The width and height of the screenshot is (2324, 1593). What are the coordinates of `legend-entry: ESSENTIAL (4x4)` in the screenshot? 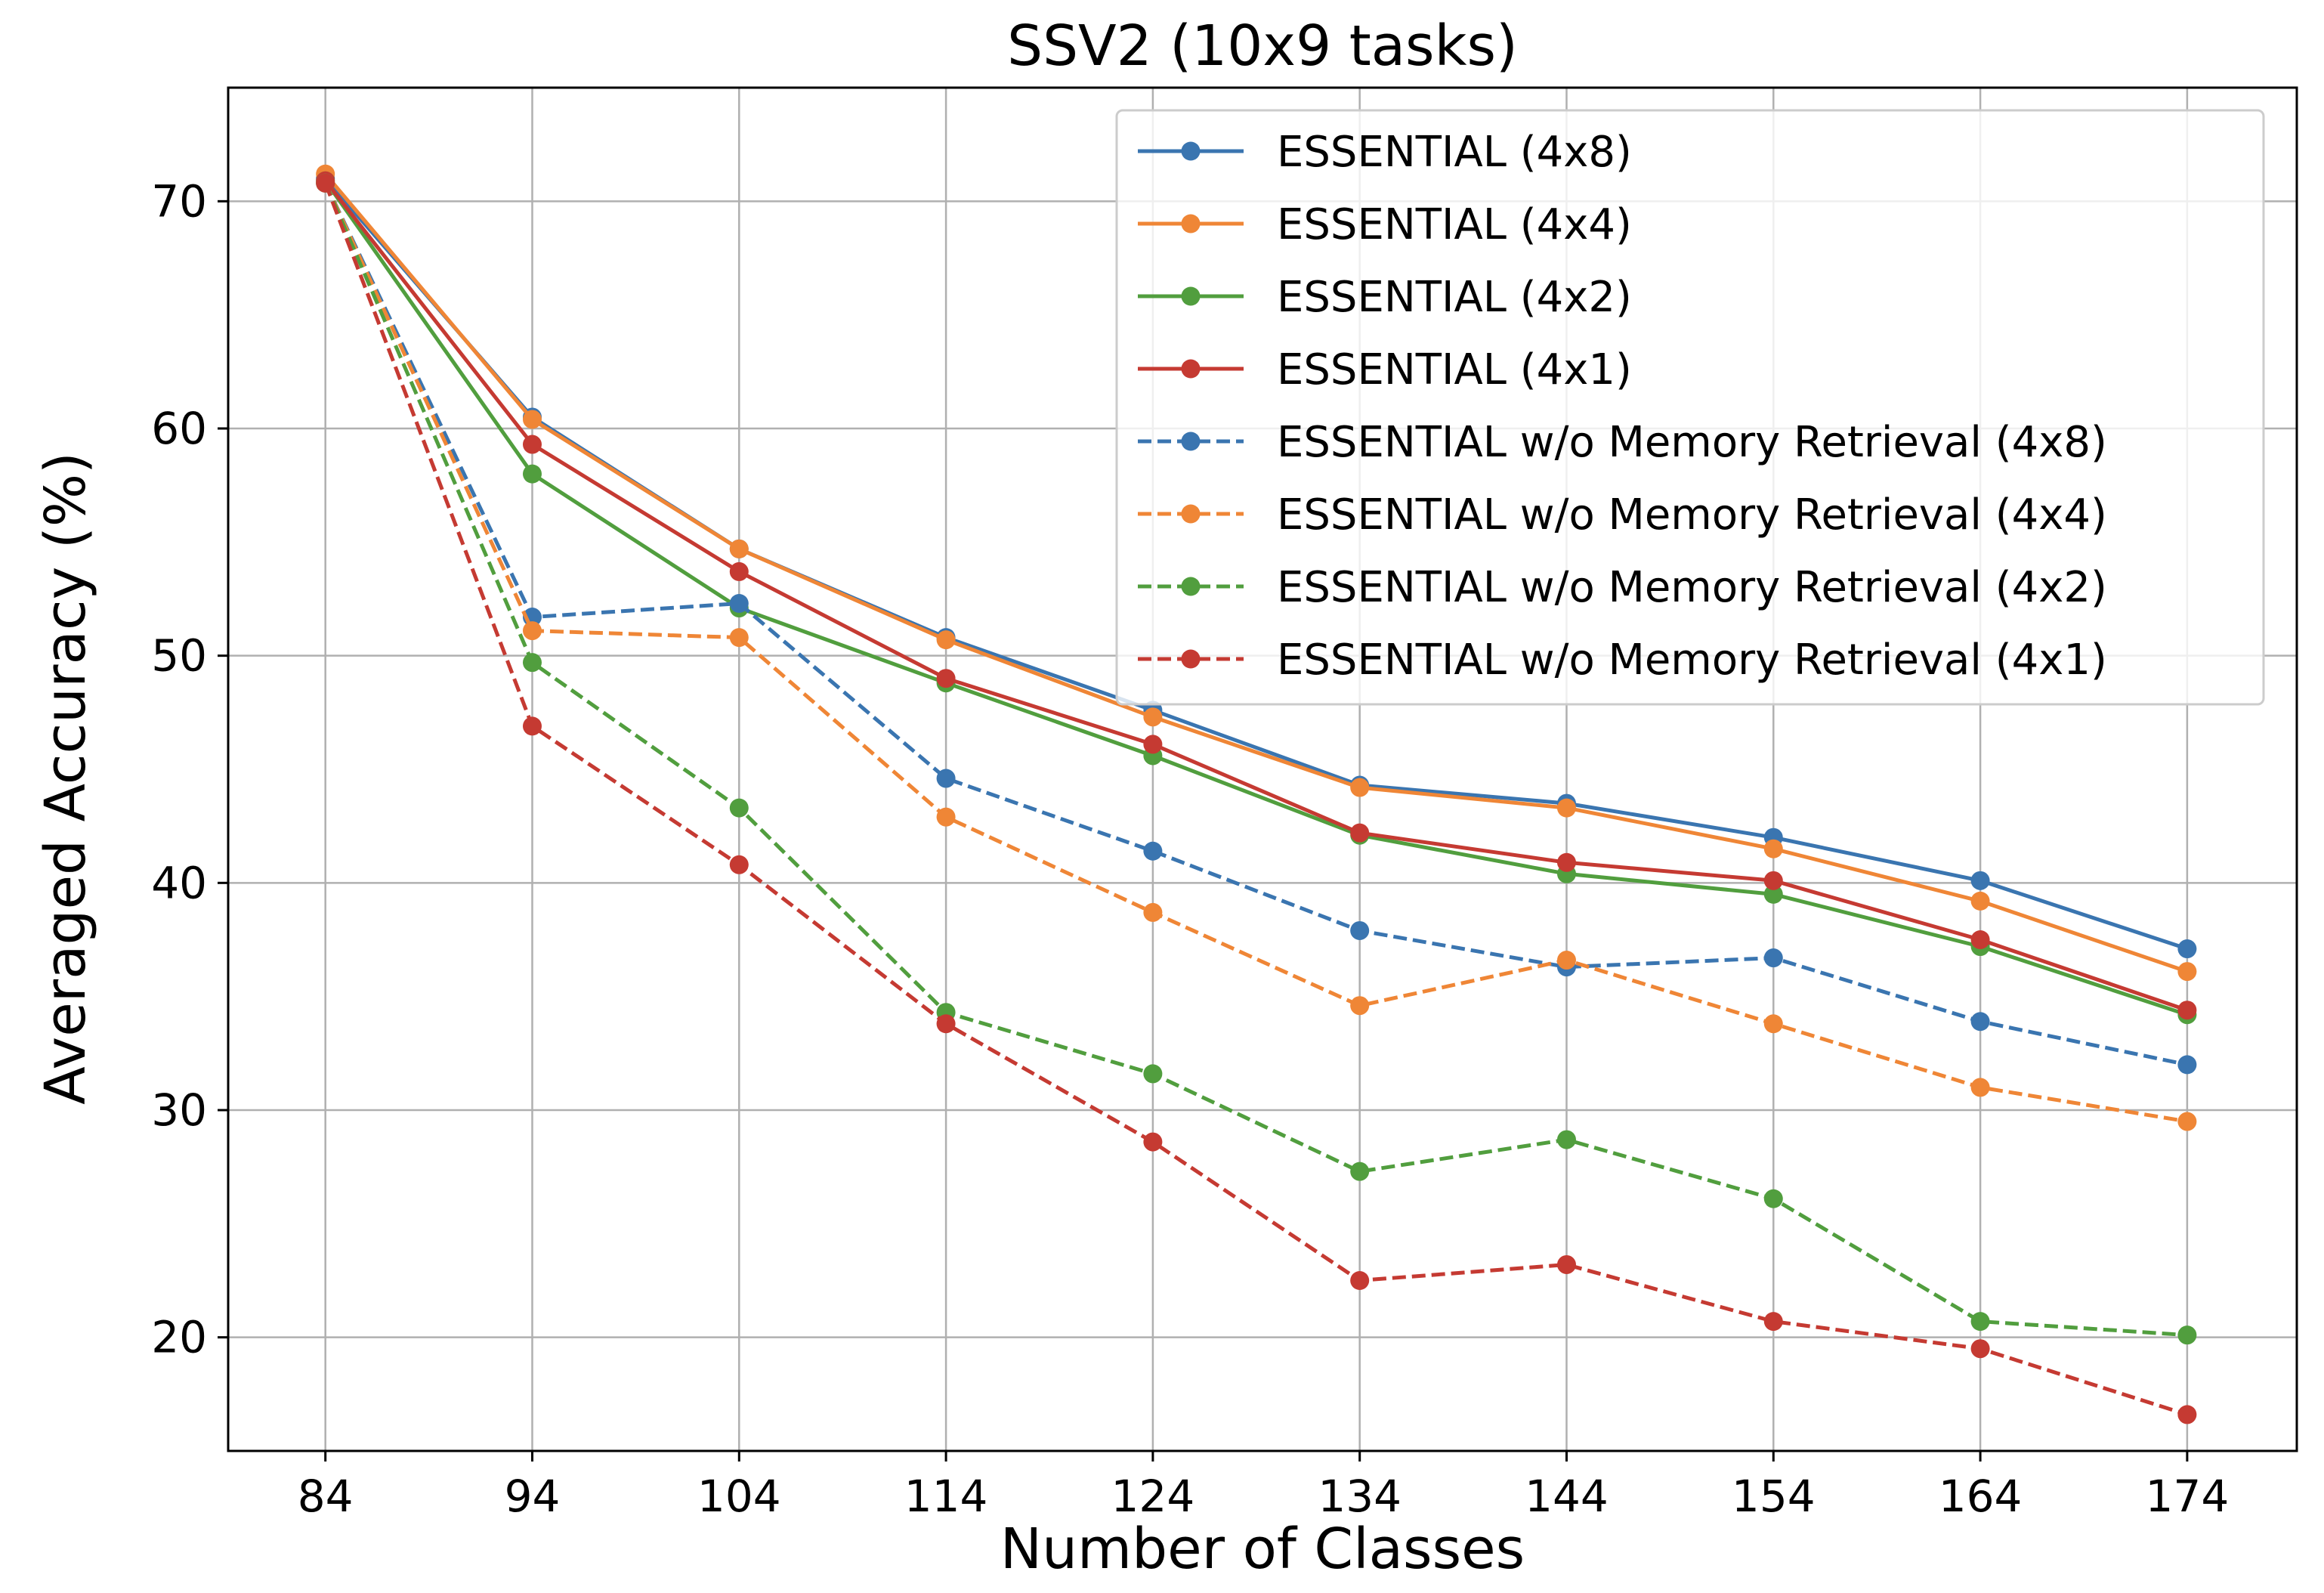 It's located at (1385, 225).